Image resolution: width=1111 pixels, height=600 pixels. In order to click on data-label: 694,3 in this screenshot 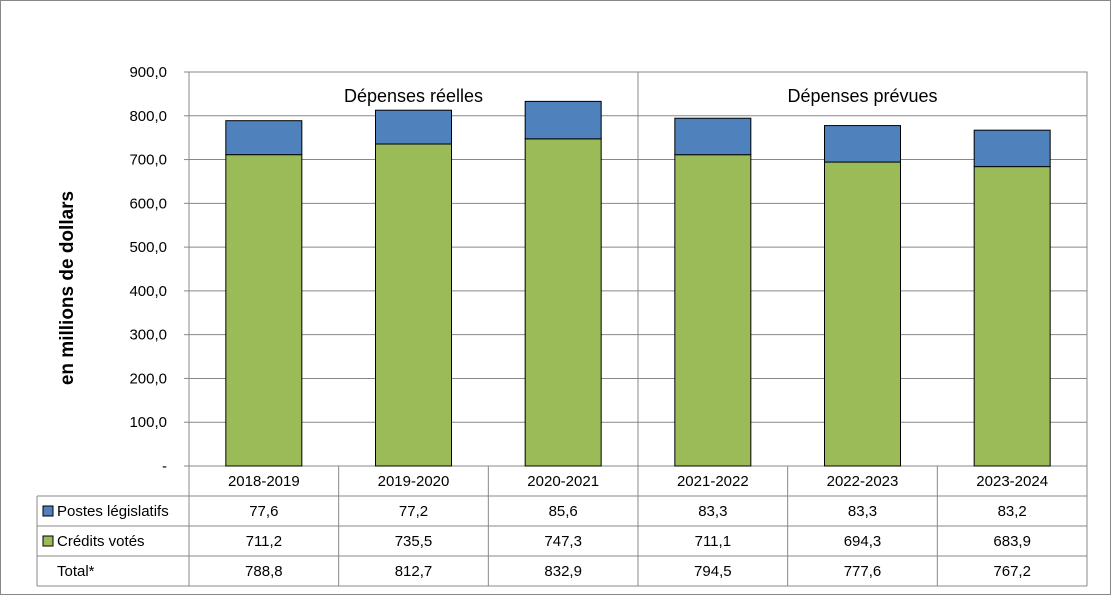, I will do `click(863, 541)`.